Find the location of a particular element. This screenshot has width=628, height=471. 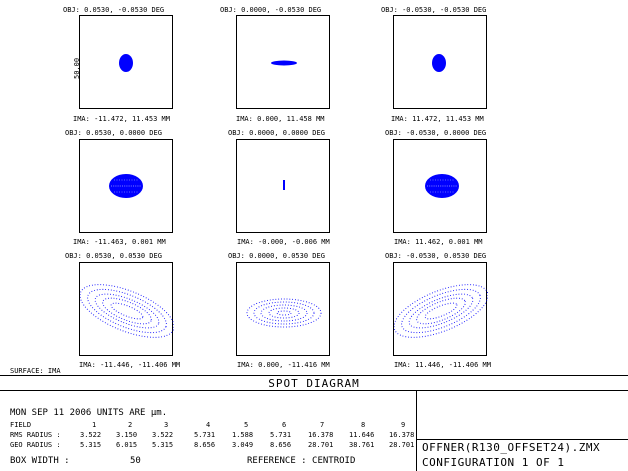

ima-label-7: IMA: -11.446, -11.406 MM is located at coordinates (130, 365).